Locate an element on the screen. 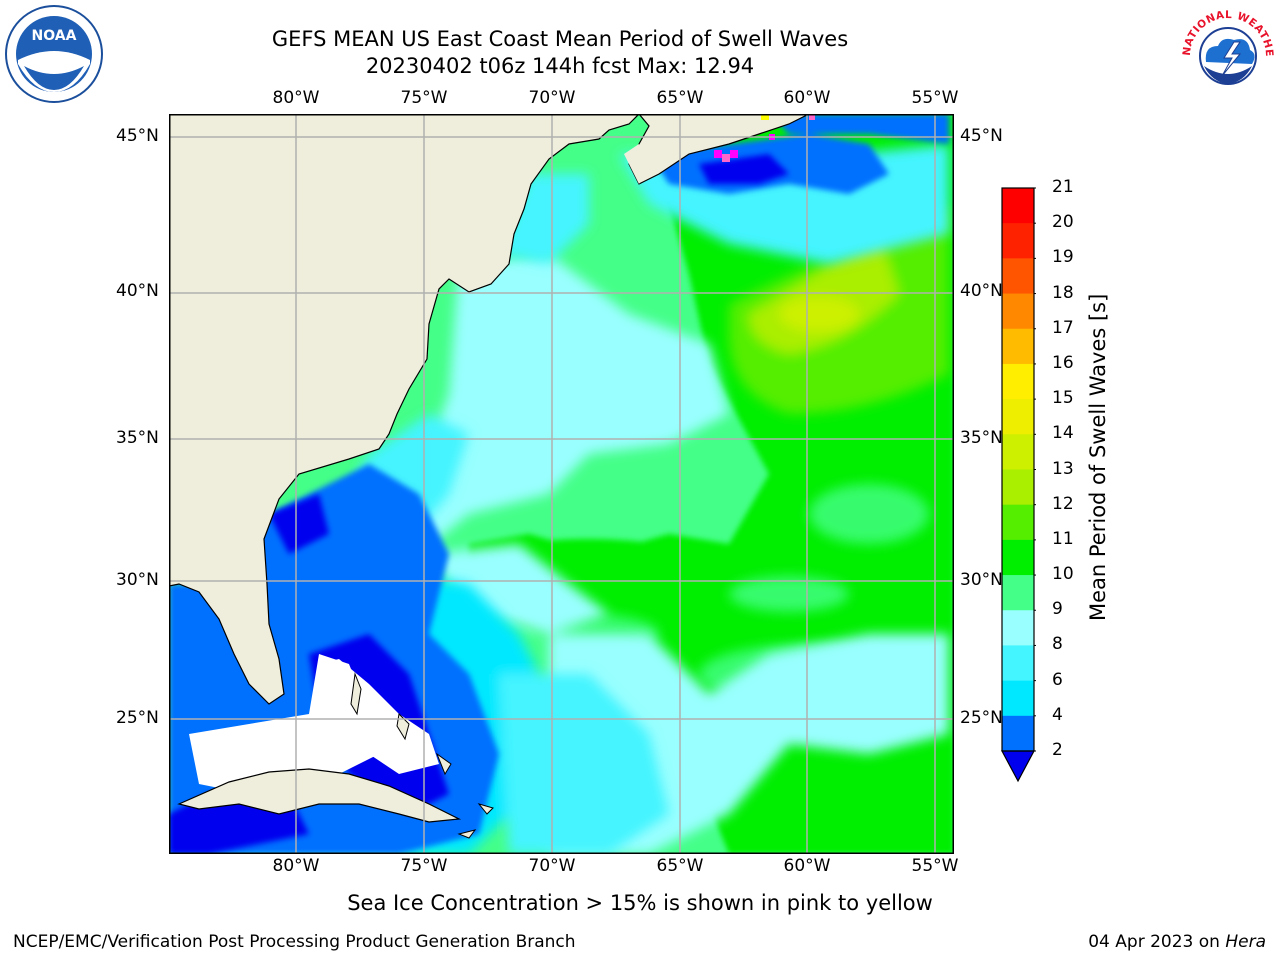 The width and height of the screenshot is (1280, 960). colorbar-label: Mean Period of Swell Waves [s] is located at coordinates (1098, 457).